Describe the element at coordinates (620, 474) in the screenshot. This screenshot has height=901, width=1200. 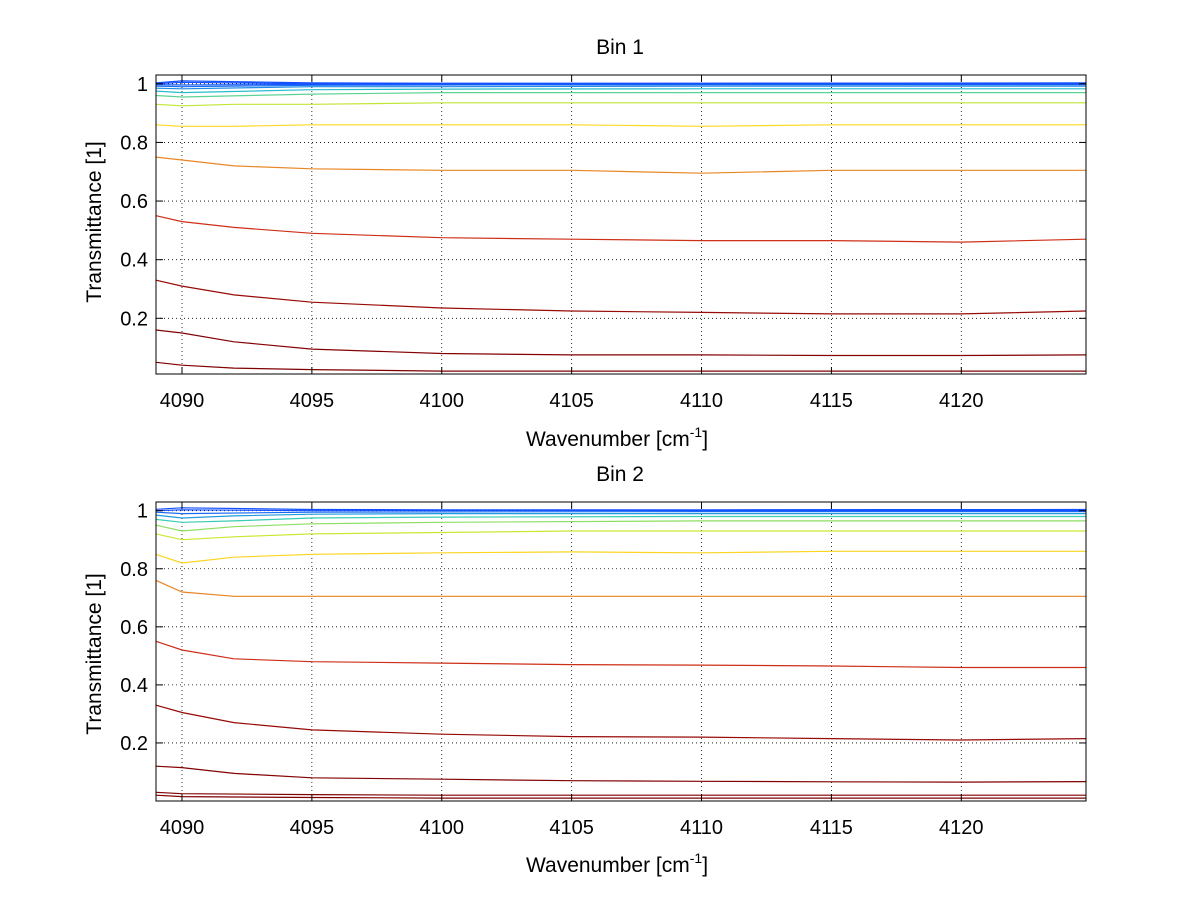
I see `chart-title: Bin 2` at that location.